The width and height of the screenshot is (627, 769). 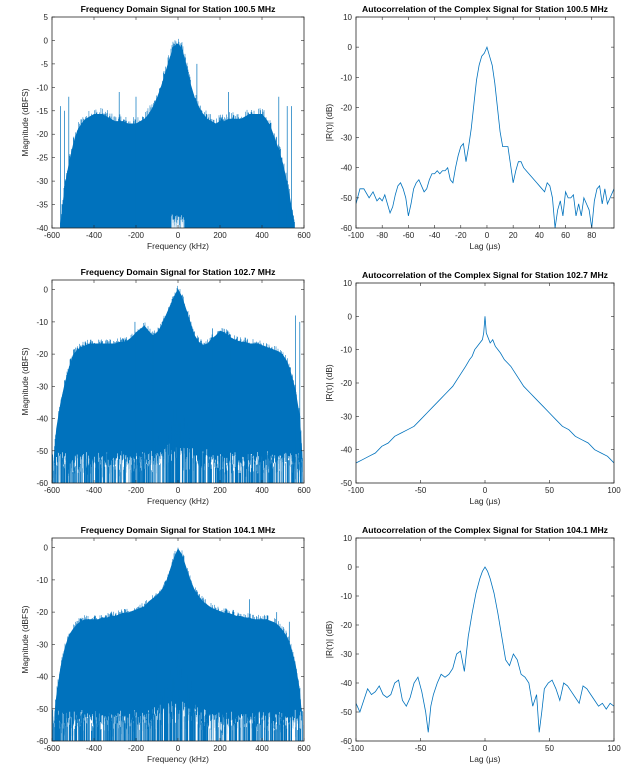 I want to click on x-axis-label: Lag (µs), so click(x=485, y=501).